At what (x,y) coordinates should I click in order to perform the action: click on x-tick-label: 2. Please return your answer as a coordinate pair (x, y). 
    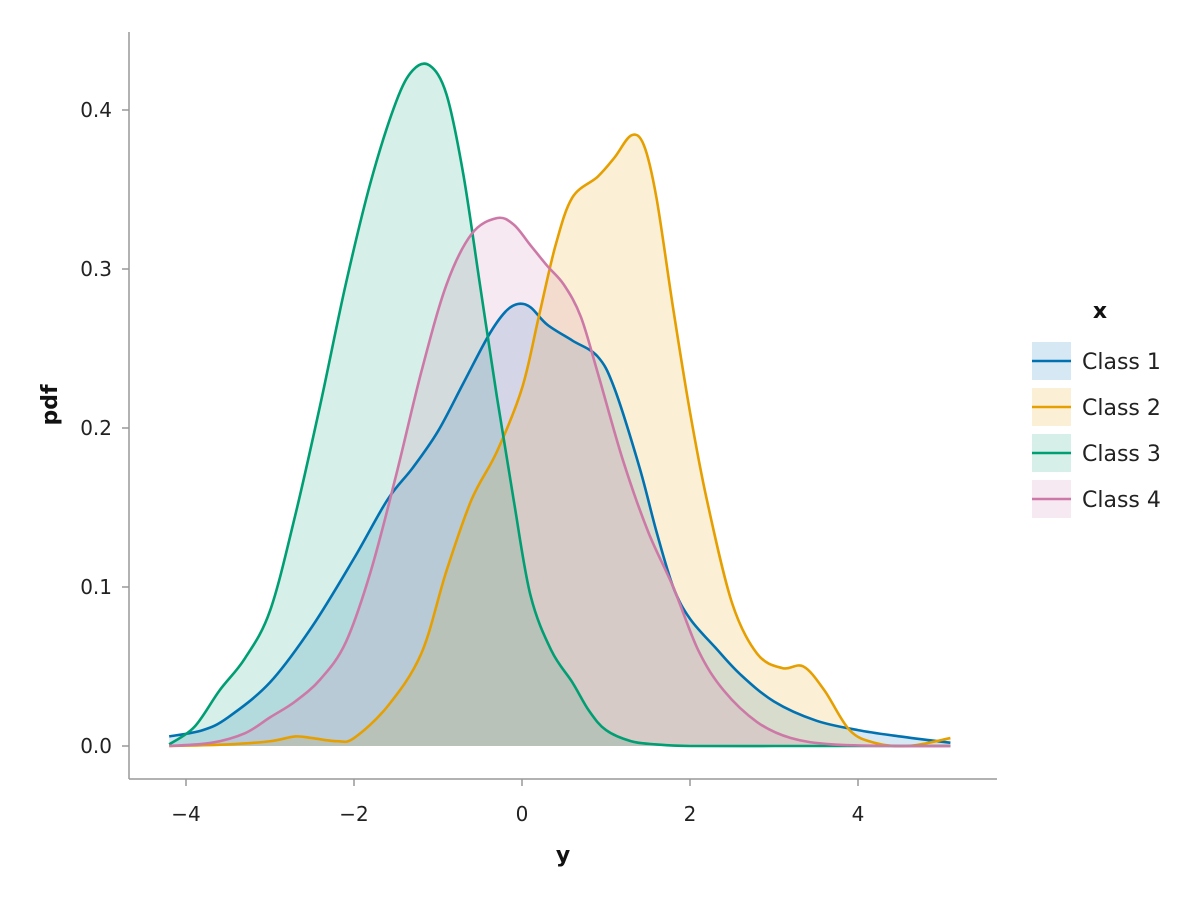
    Looking at the image, I should click on (690, 814).